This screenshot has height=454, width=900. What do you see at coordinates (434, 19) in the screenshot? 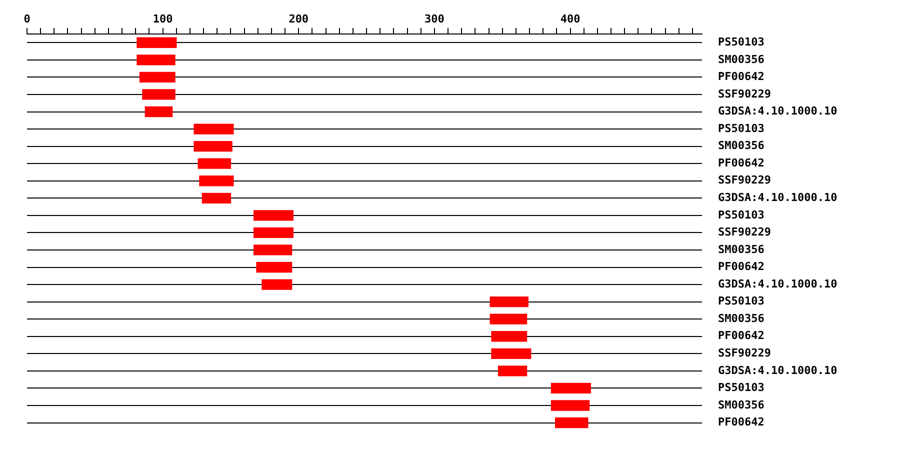
I see `x-tick-label: 300` at bounding box center [434, 19].